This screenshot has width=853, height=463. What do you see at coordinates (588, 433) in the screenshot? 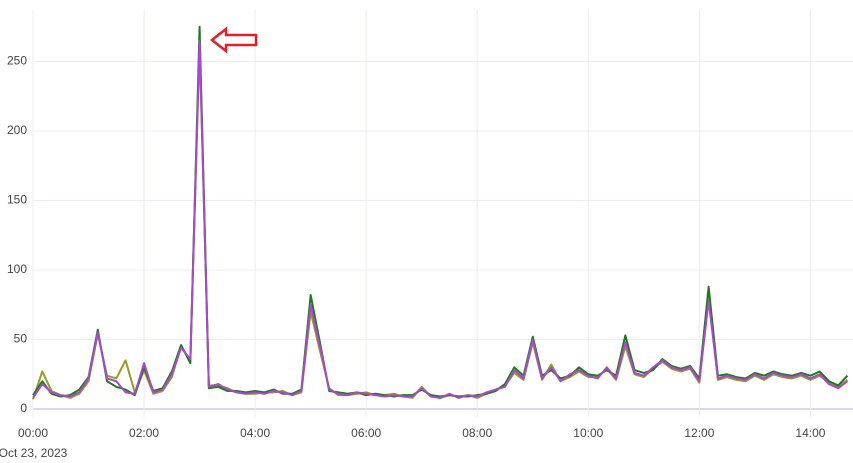
I see `x-tick-label: 10:00` at bounding box center [588, 433].